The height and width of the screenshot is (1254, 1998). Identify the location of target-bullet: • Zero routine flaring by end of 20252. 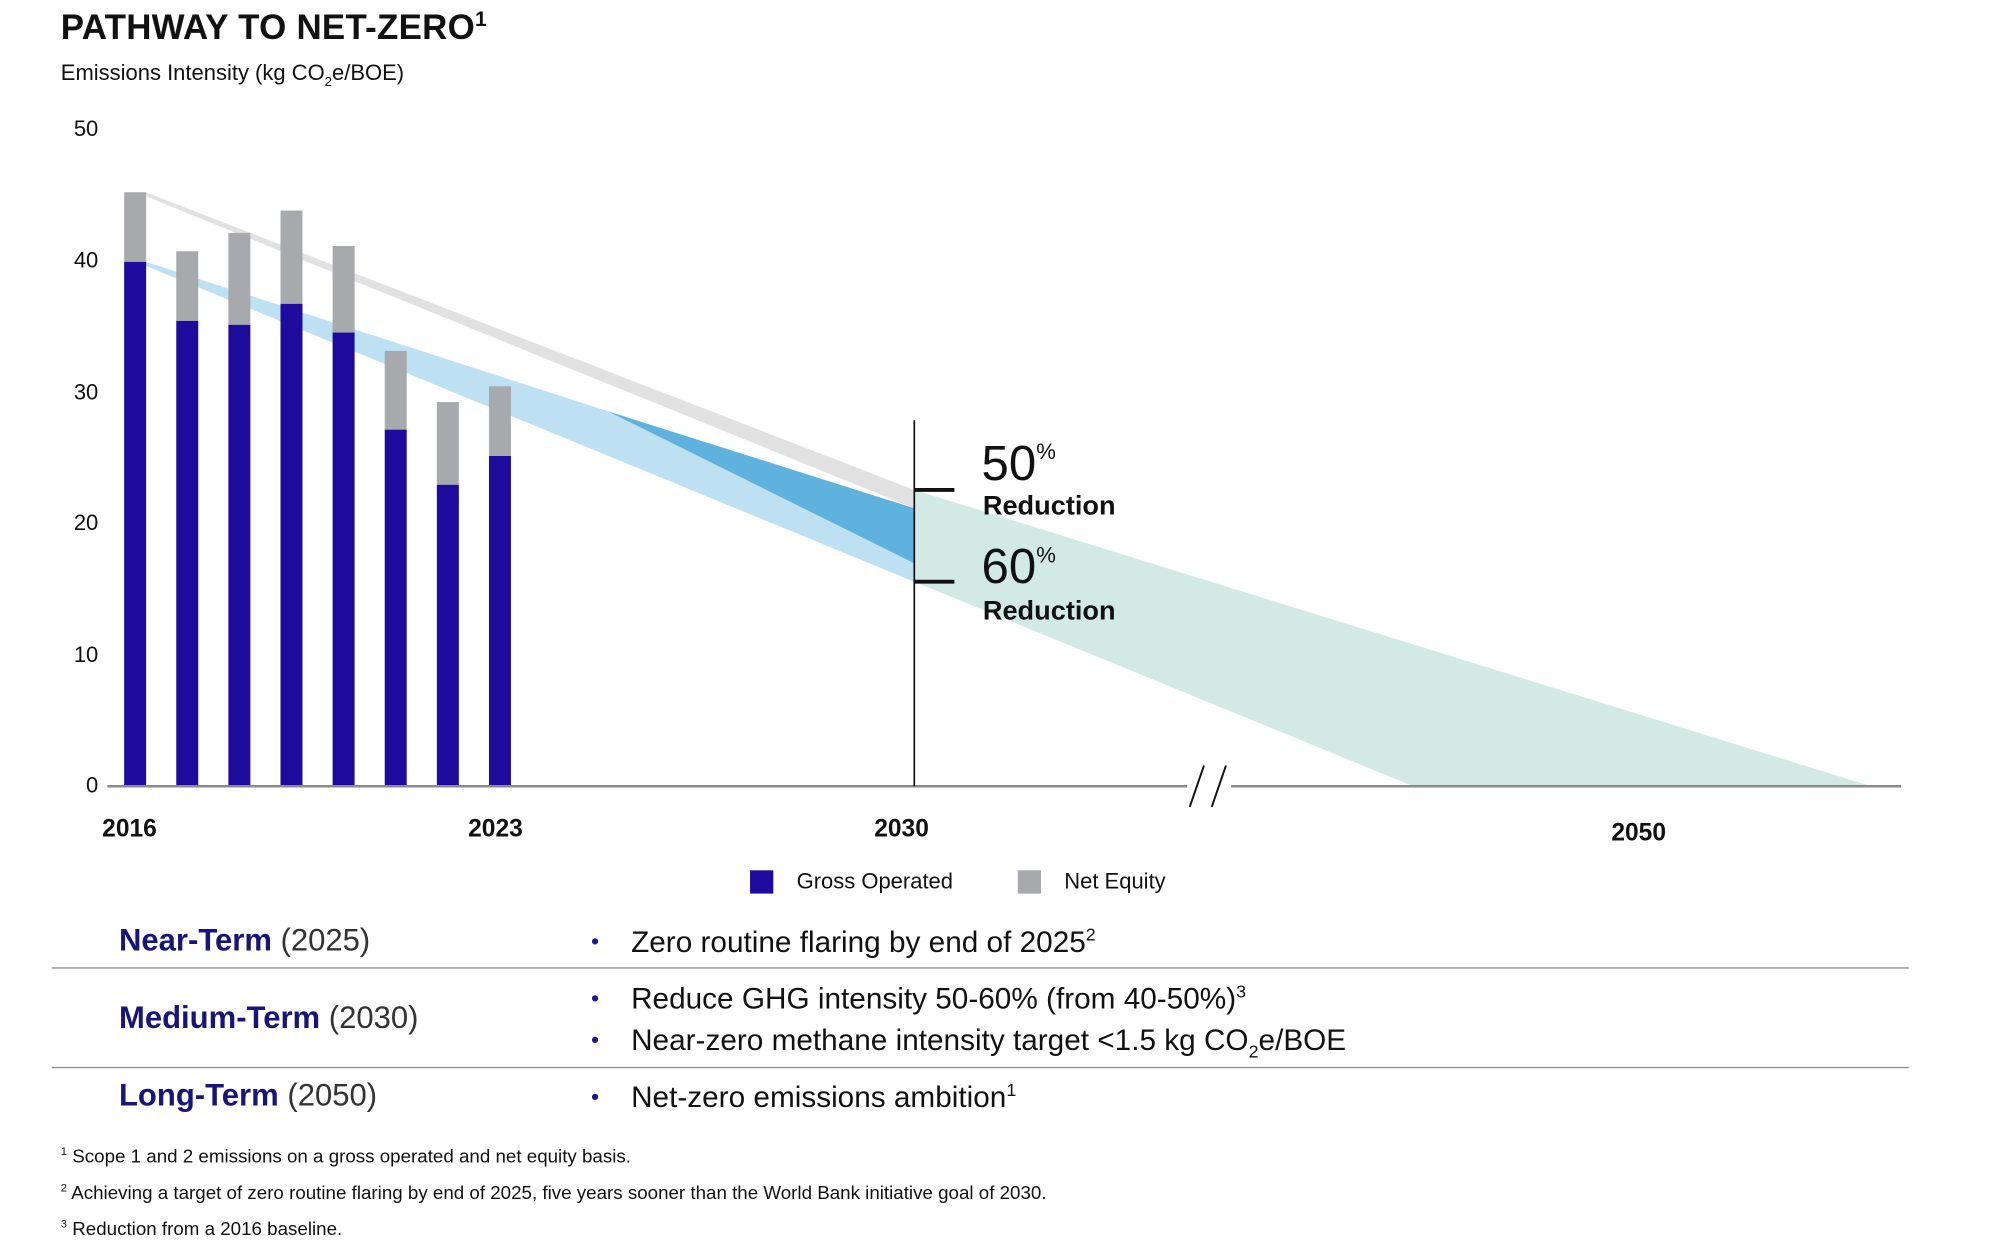
(843, 941).